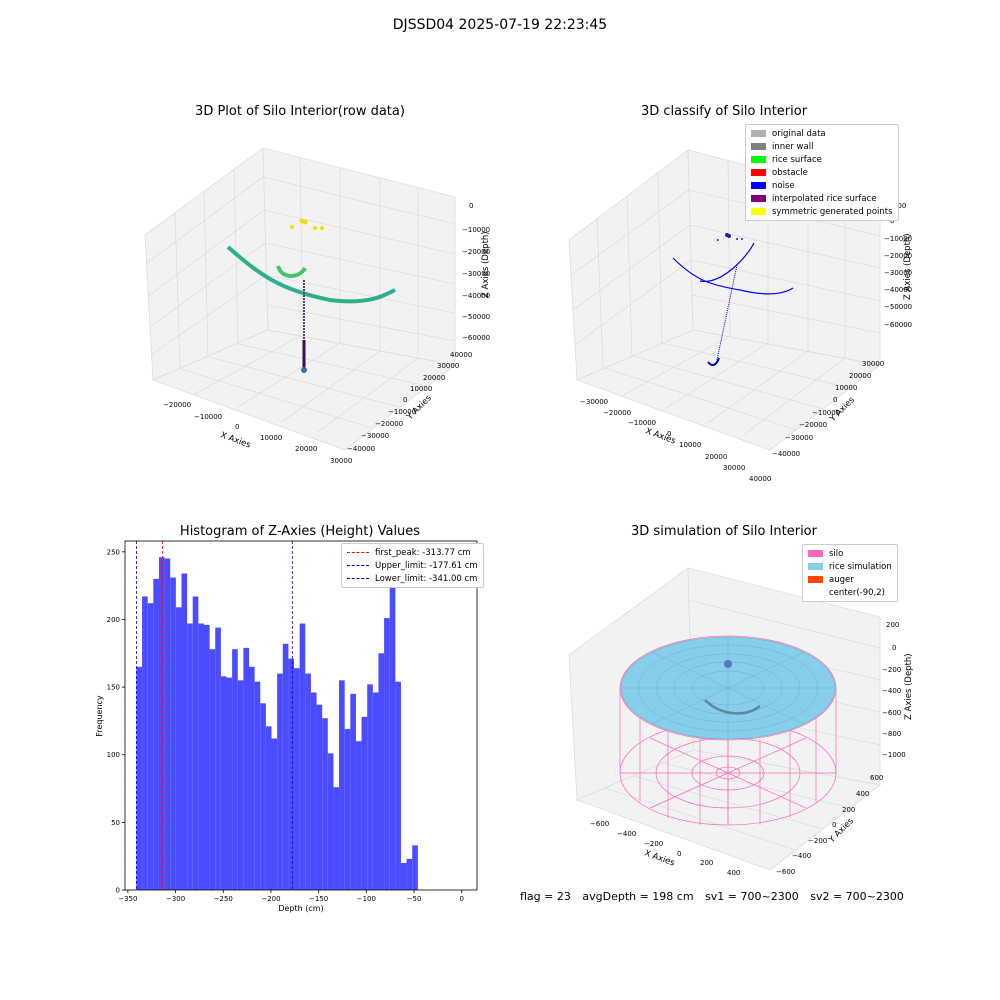  Describe the element at coordinates (824, 198) in the screenshot. I see `legend-label: interpolated rice surface` at that location.